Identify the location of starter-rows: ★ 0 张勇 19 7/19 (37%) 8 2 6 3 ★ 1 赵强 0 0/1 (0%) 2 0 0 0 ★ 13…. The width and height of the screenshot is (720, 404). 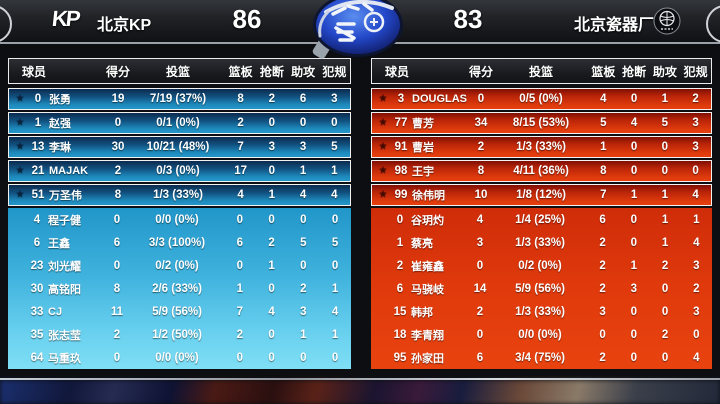
(179, 147).